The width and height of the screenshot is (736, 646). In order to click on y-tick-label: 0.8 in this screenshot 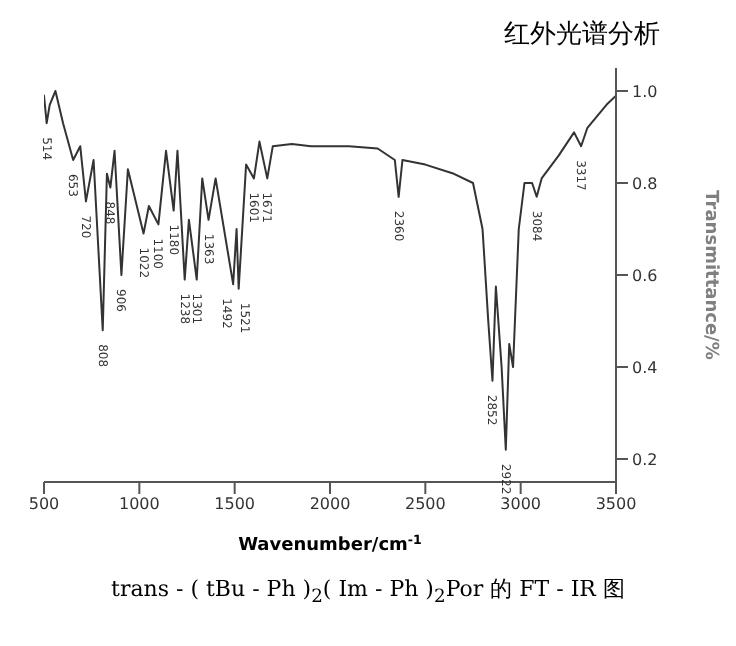, I will do `click(645, 183)`.